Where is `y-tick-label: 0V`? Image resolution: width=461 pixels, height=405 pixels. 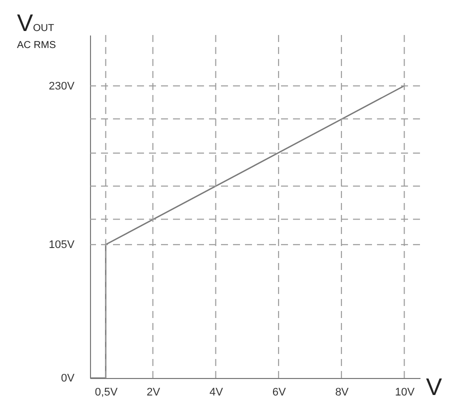 y-tick-label: 0V is located at coordinates (68, 378).